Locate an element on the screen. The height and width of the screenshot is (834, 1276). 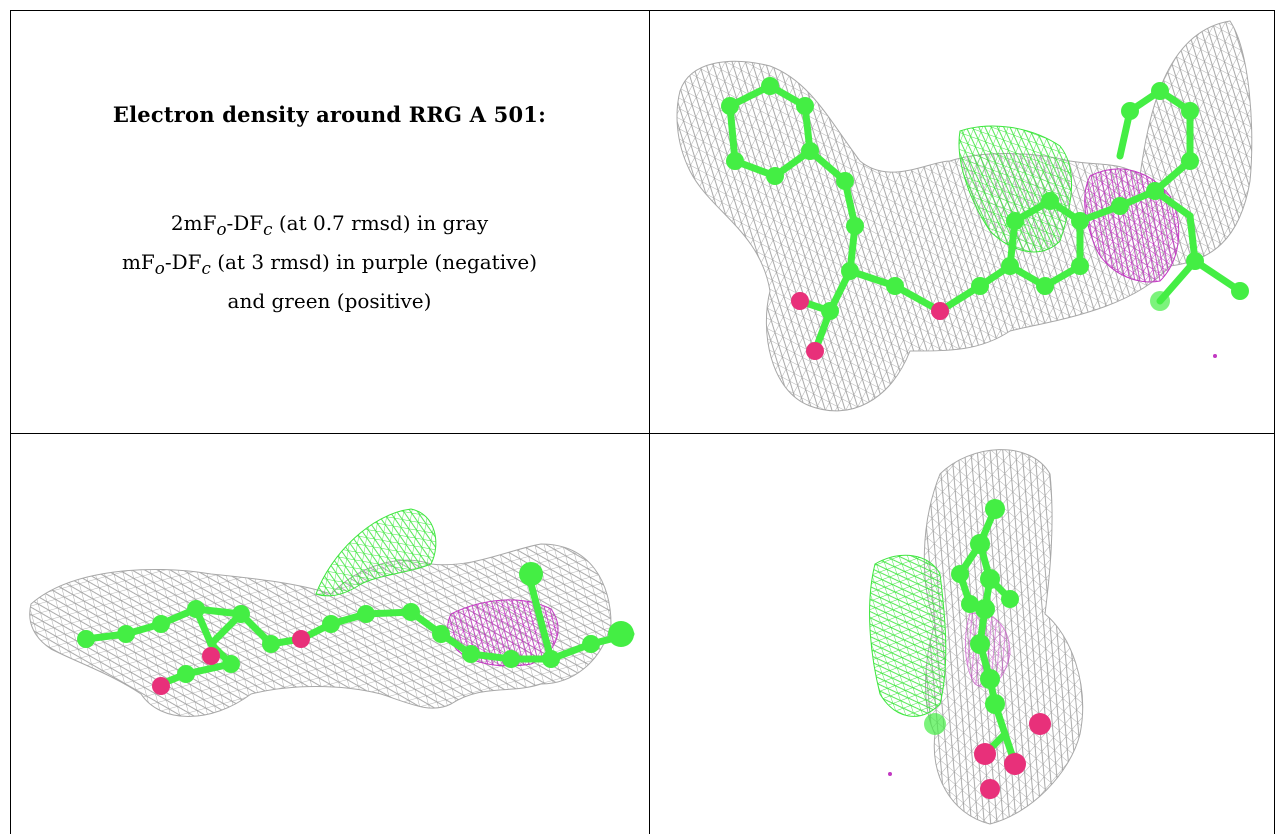
table-border-left is located at coordinates (10, 422).